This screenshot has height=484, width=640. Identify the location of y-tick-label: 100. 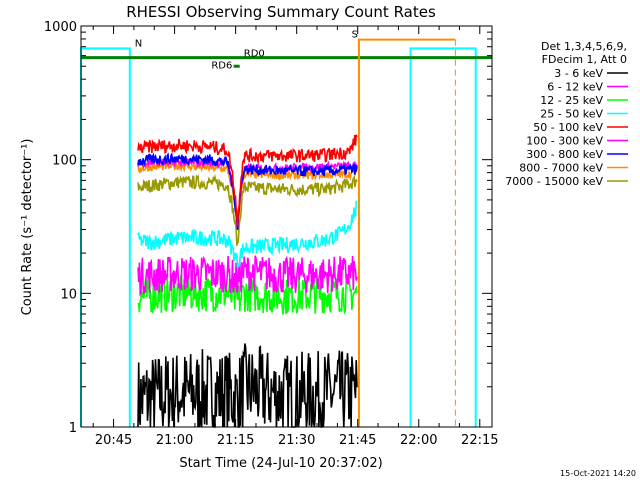
(64, 161).